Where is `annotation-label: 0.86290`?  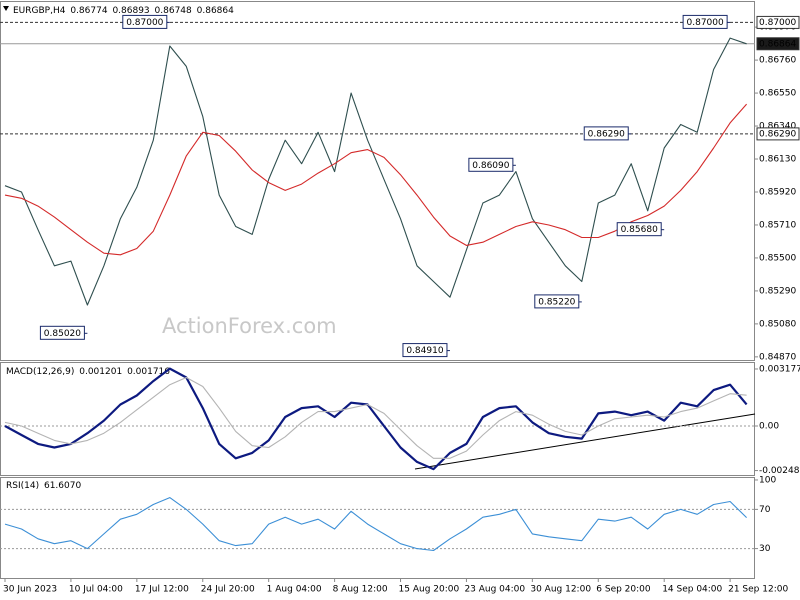
annotation-label: 0.86290 is located at coordinates (606, 134).